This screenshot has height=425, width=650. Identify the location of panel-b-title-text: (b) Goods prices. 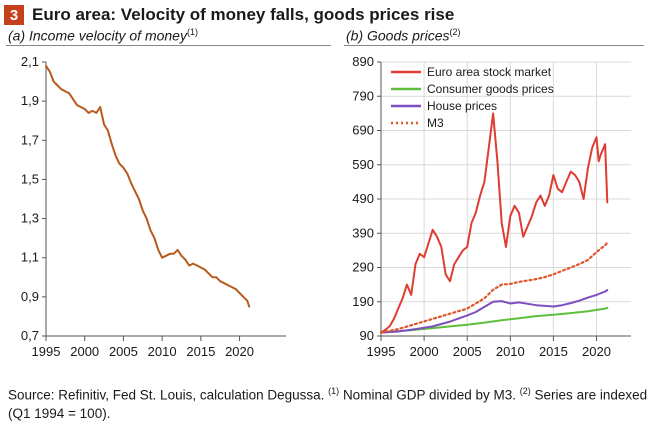
(398, 35).